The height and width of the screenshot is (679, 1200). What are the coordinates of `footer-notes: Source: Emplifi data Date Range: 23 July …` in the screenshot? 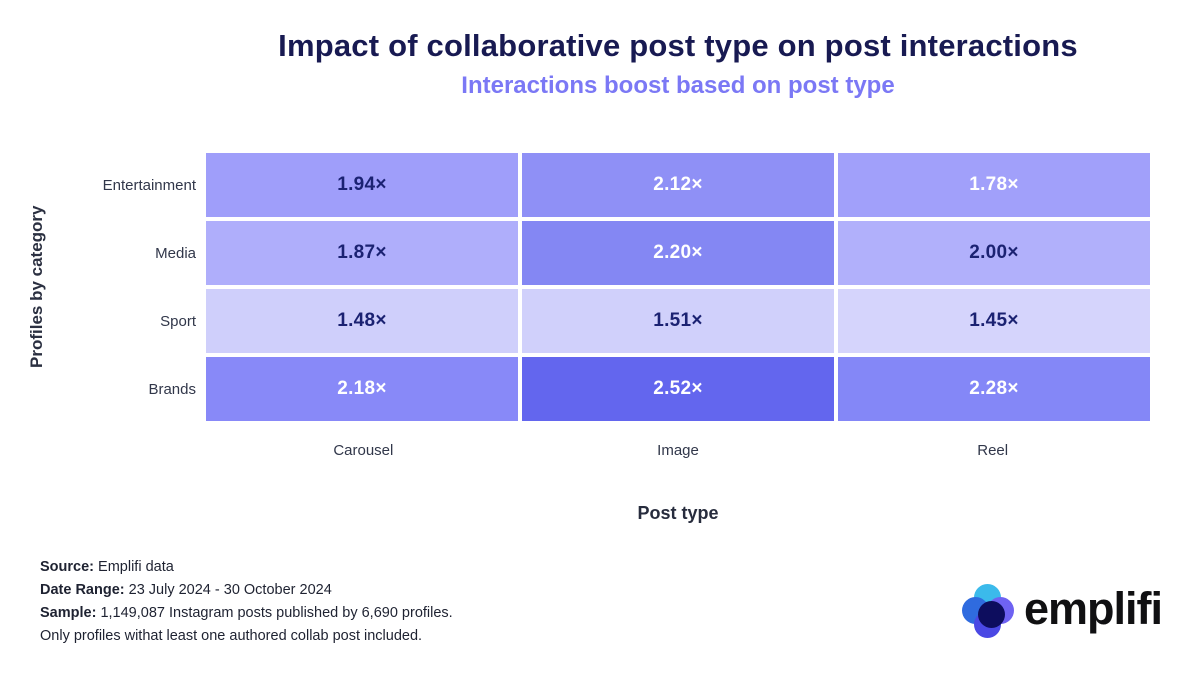 It's located at (246, 602).